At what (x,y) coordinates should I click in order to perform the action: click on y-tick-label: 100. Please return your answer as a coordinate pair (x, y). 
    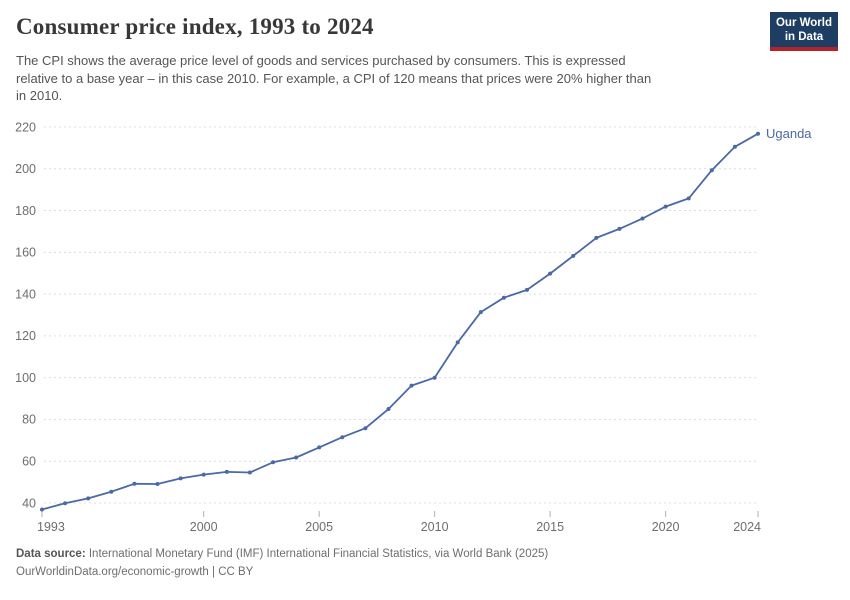
    Looking at the image, I should click on (25, 378).